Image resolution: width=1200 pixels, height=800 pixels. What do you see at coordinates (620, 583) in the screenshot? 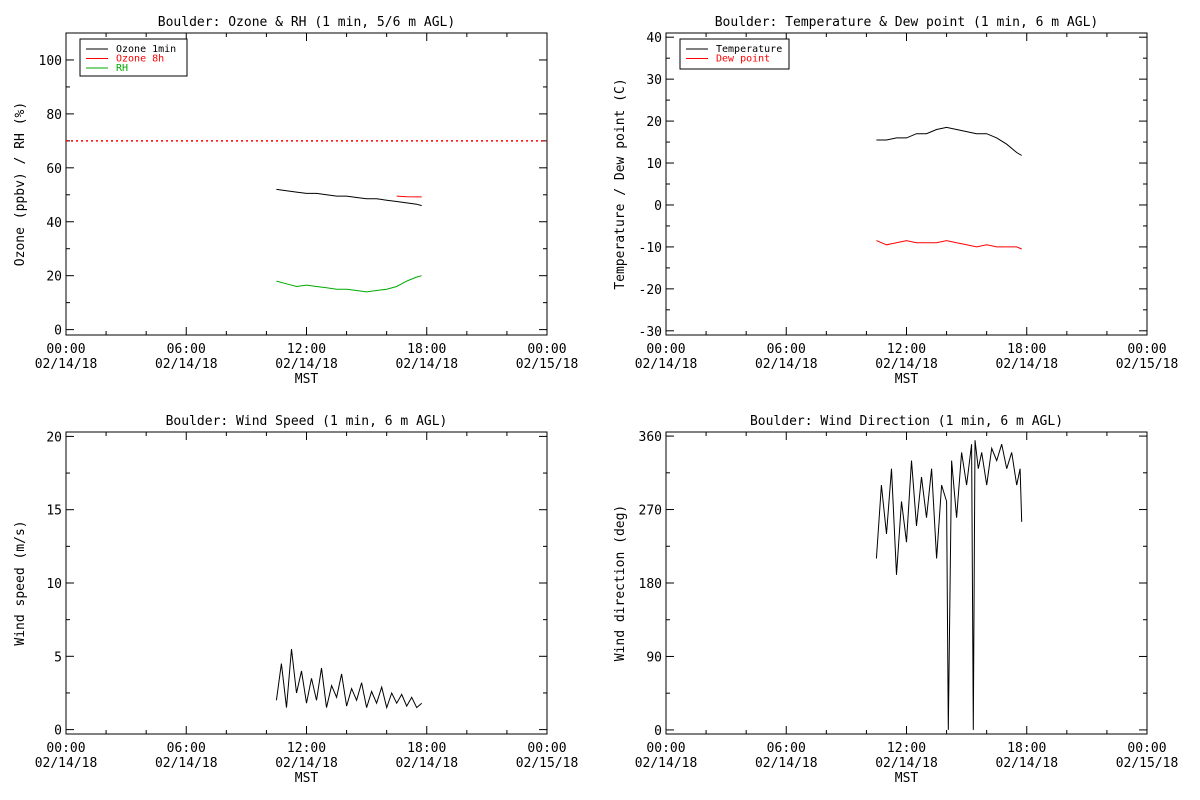
I see `y-axis-label: Wind direction (deg)` at bounding box center [620, 583].